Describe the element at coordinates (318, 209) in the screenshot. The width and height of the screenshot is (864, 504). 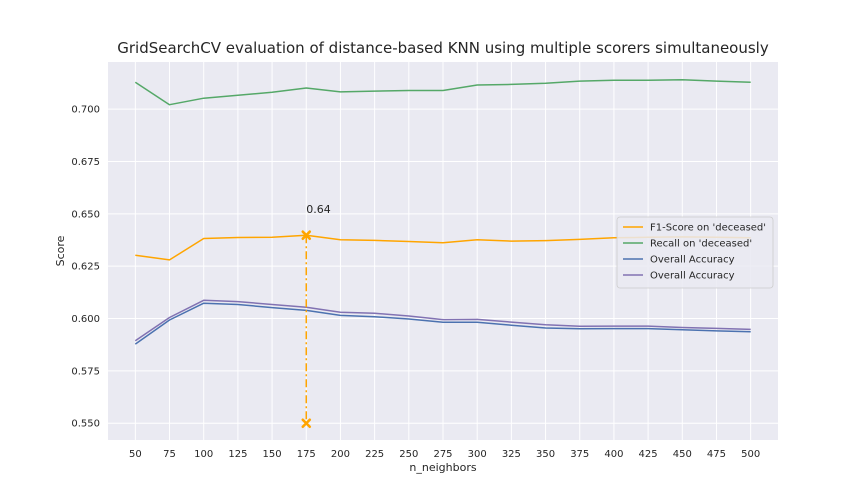
I see `annotation-label: 0.64` at that location.